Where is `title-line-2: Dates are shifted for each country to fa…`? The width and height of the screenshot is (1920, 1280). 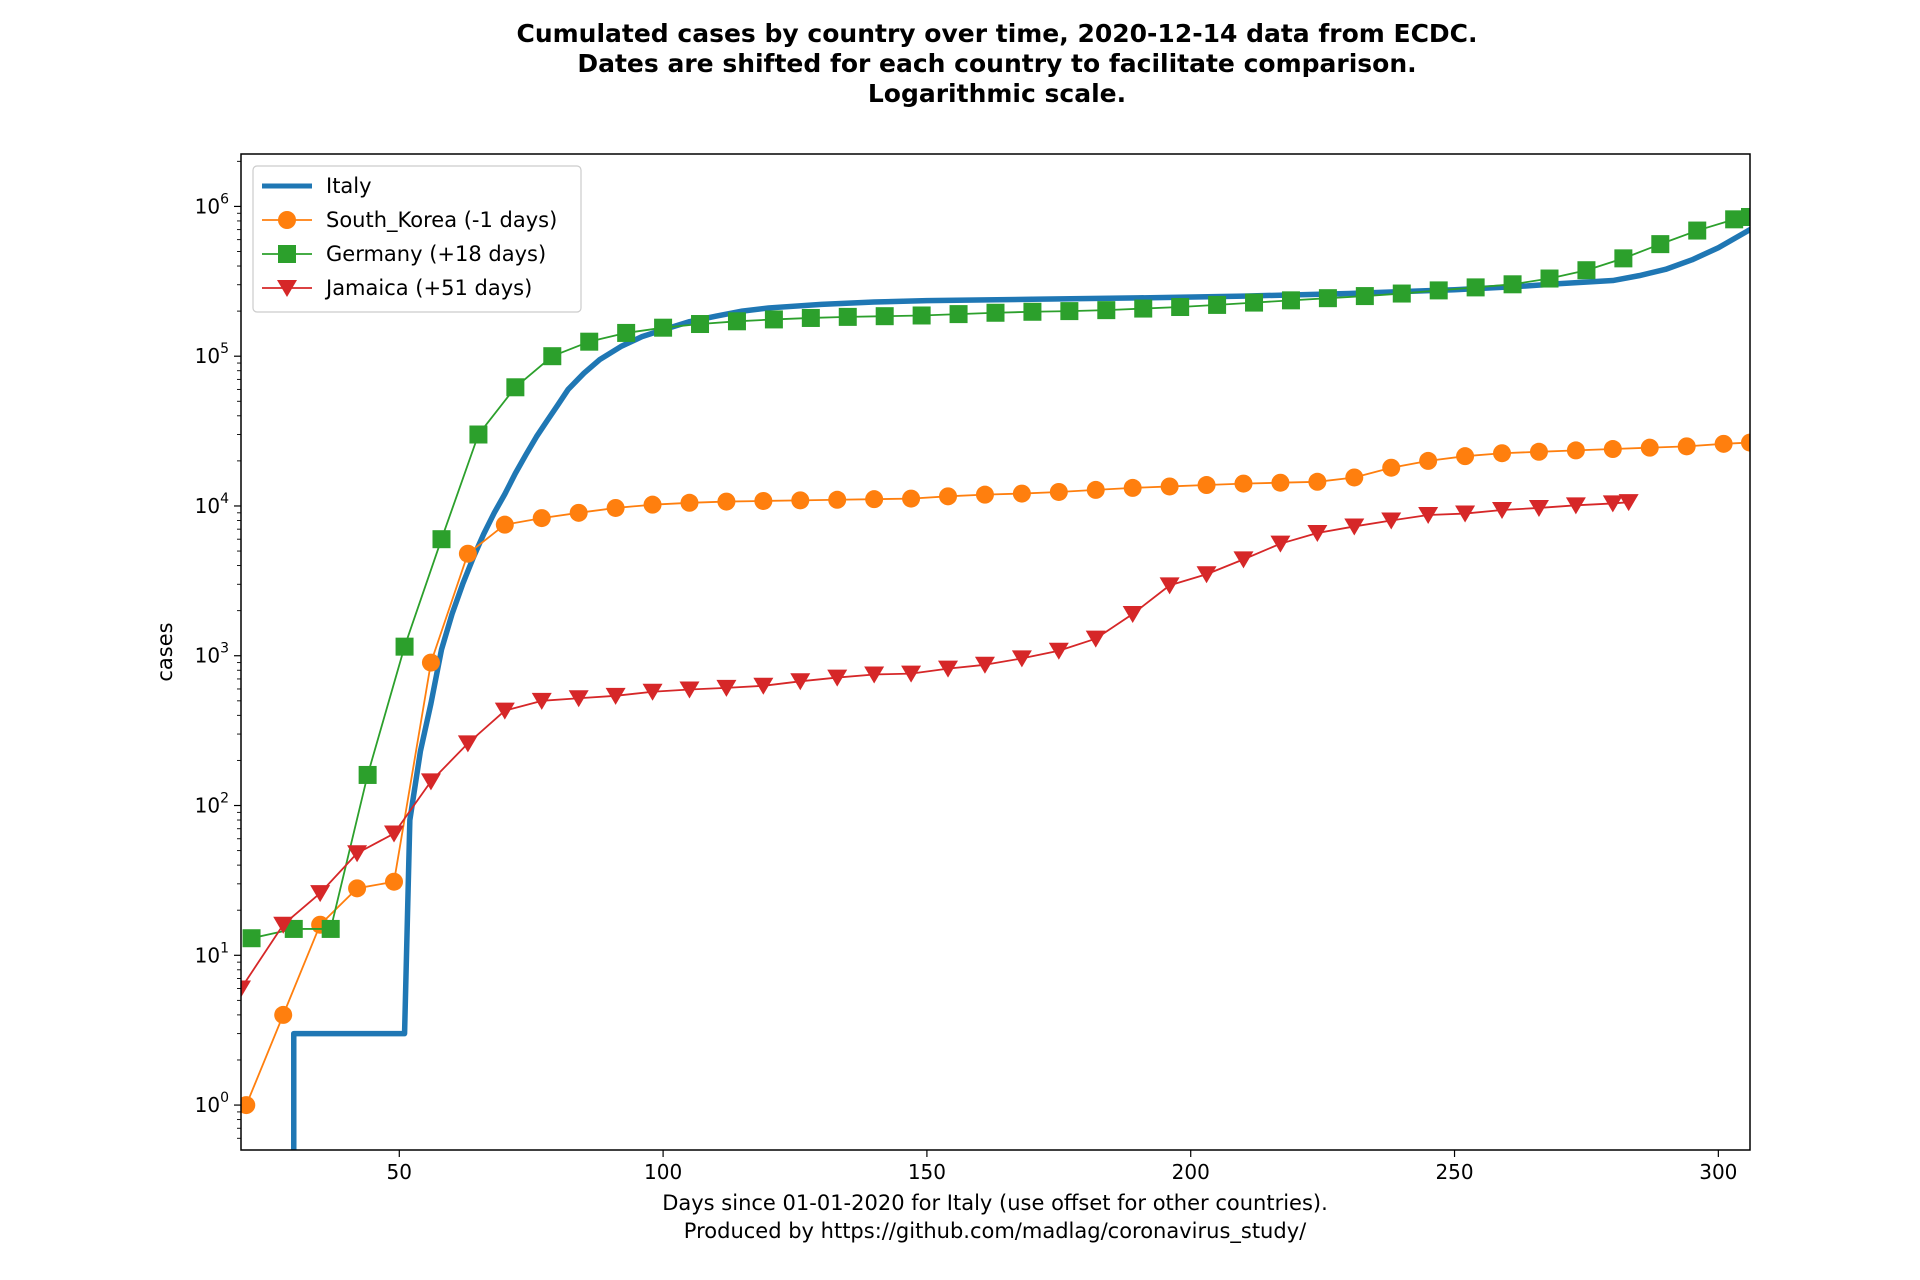 title-line-2: Dates are shifted for each country to fa… is located at coordinates (996, 63).